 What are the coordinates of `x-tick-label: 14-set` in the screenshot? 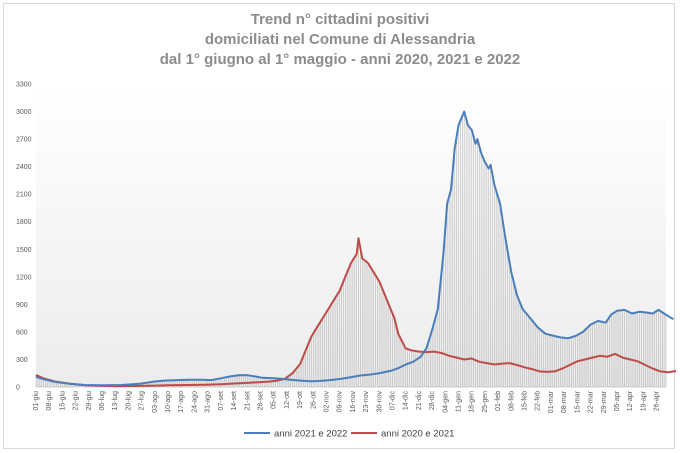 It's located at (234, 401).